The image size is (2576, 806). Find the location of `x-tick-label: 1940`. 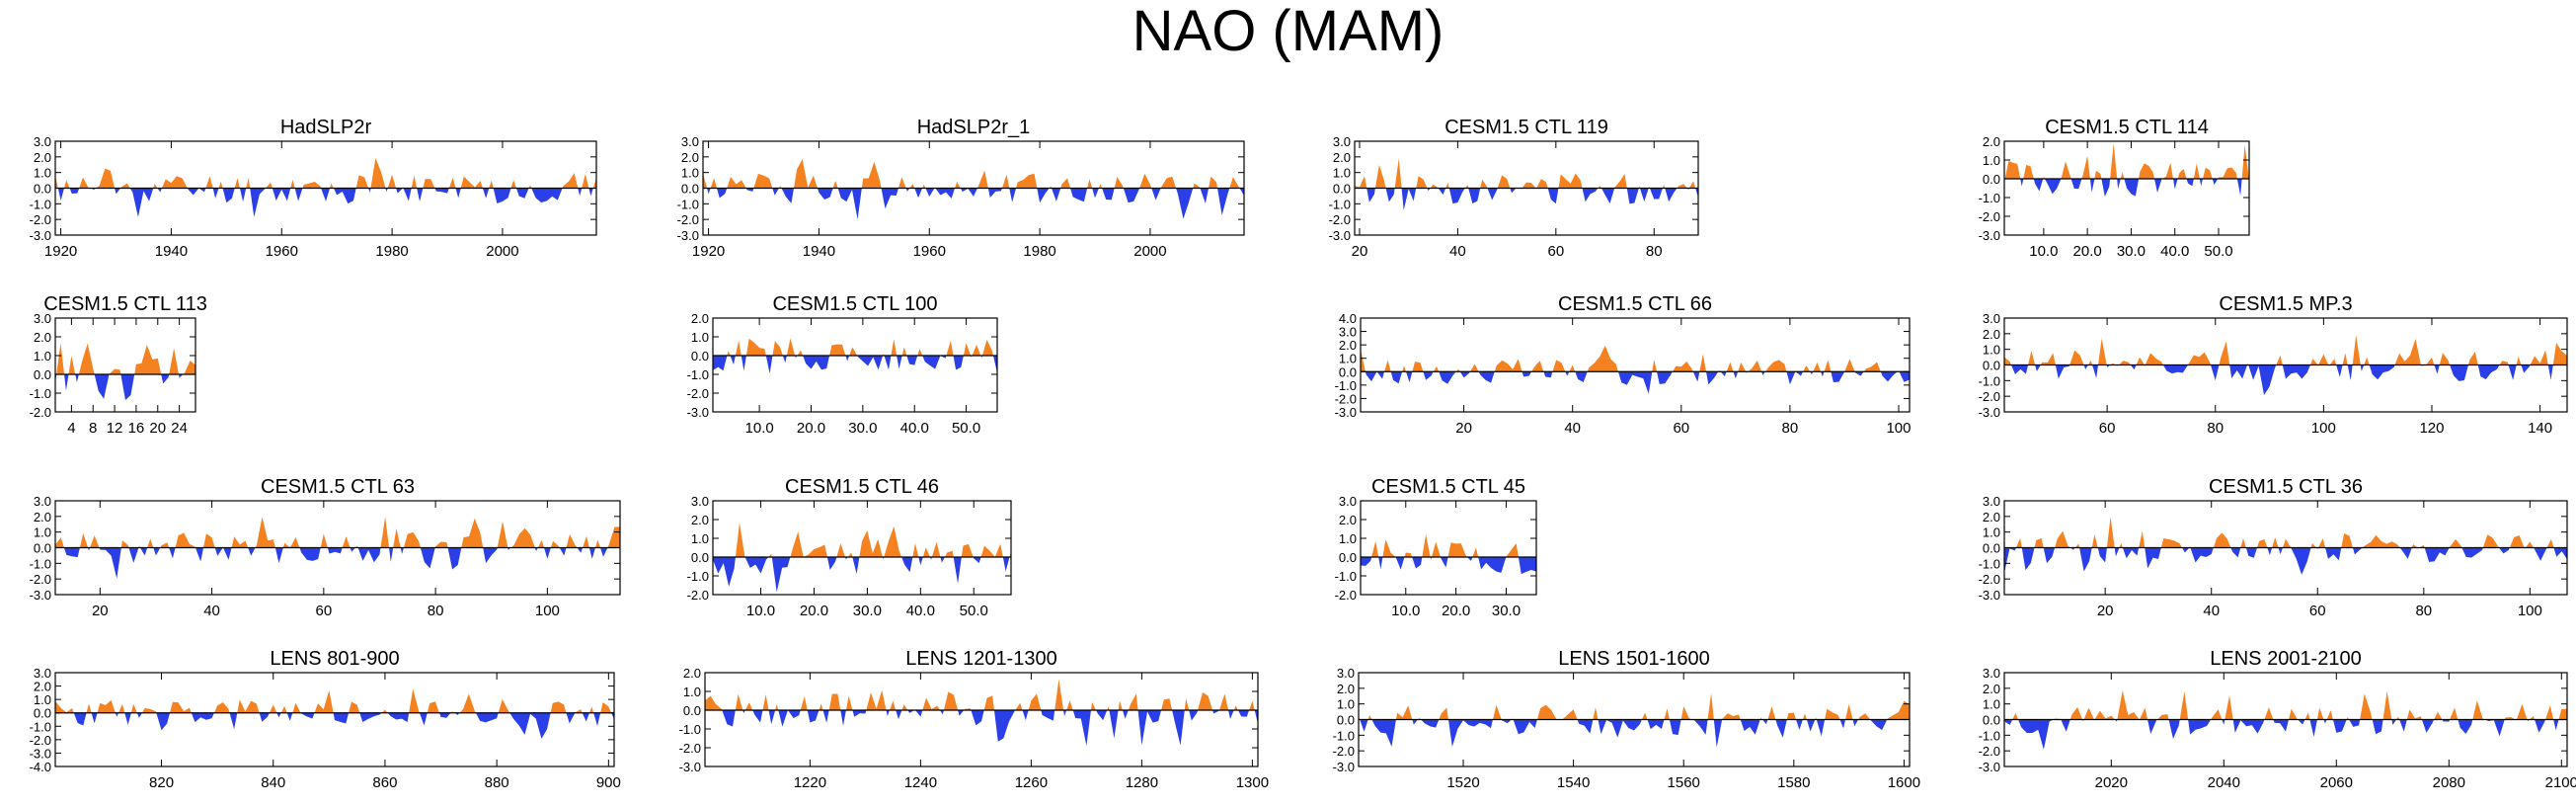

x-tick-label: 1940 is located at coordinates (171, 251).